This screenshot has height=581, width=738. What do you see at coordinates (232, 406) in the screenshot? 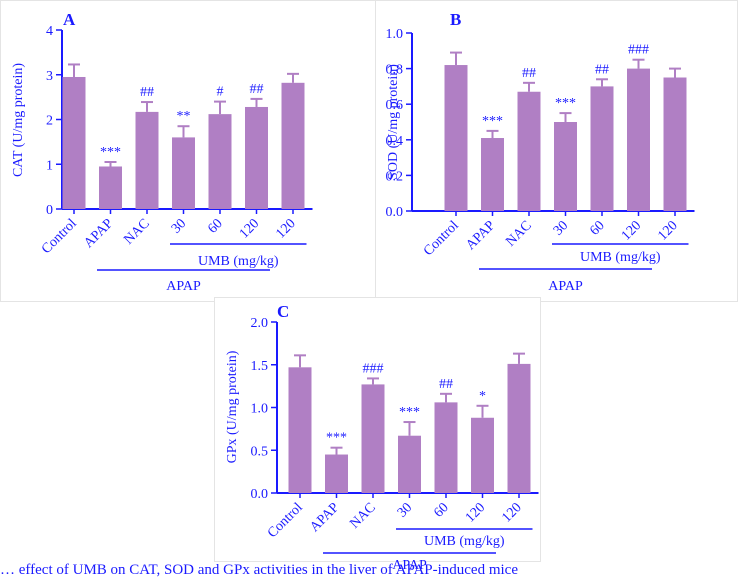
I see `y-axis-label: GPx (U/mg protein)` at bounding box center [232, 406].